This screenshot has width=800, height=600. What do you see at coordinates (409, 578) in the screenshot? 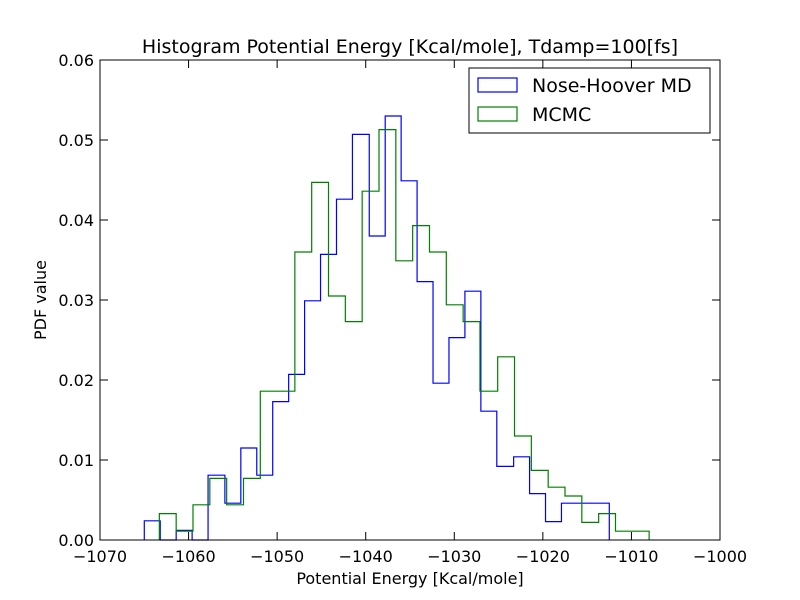
I see `x-axis-label: Potential Energy [Kcal/mole]` at bounding box center [409, 578].